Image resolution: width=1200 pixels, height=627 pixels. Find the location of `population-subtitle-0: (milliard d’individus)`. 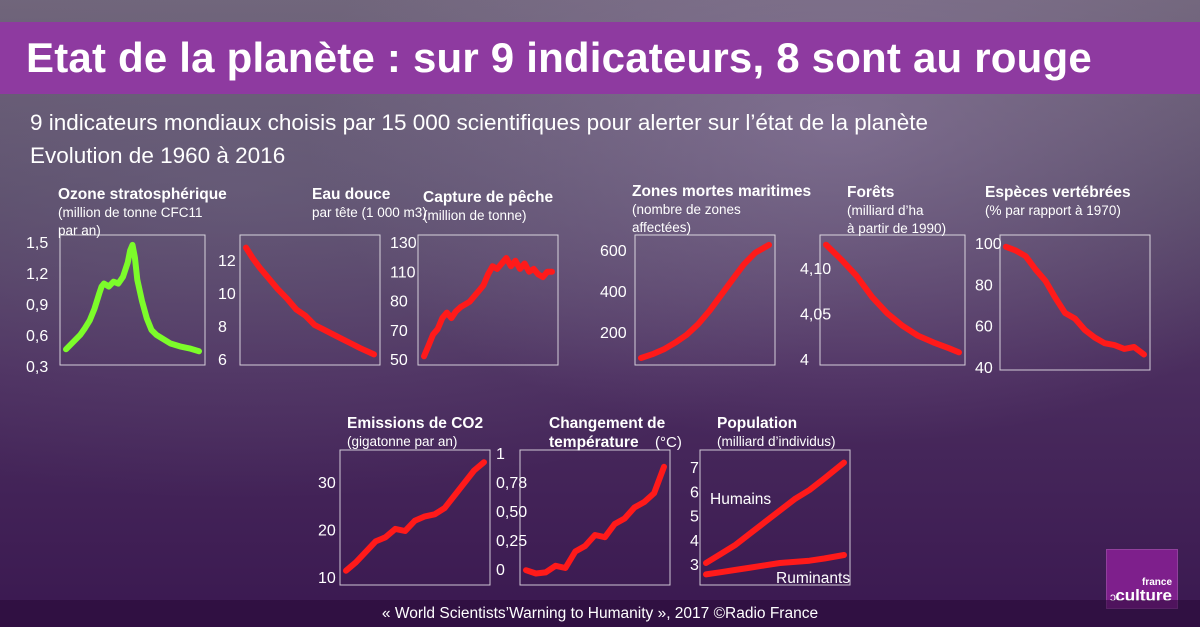

population-subtitle-0: (milliard d’individus) is located at coordinates (776, 441).